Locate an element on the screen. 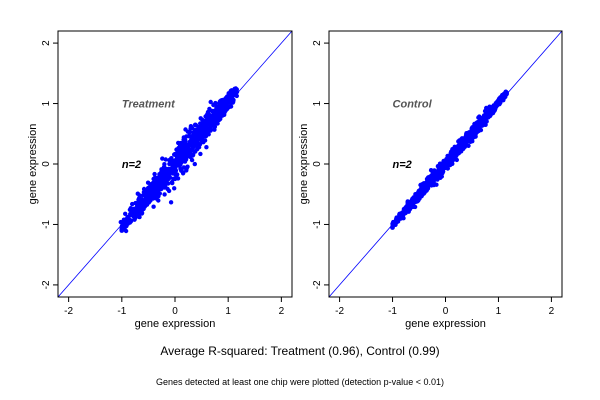  x-axis-label: gene expression is located at coordinates (175, 324).